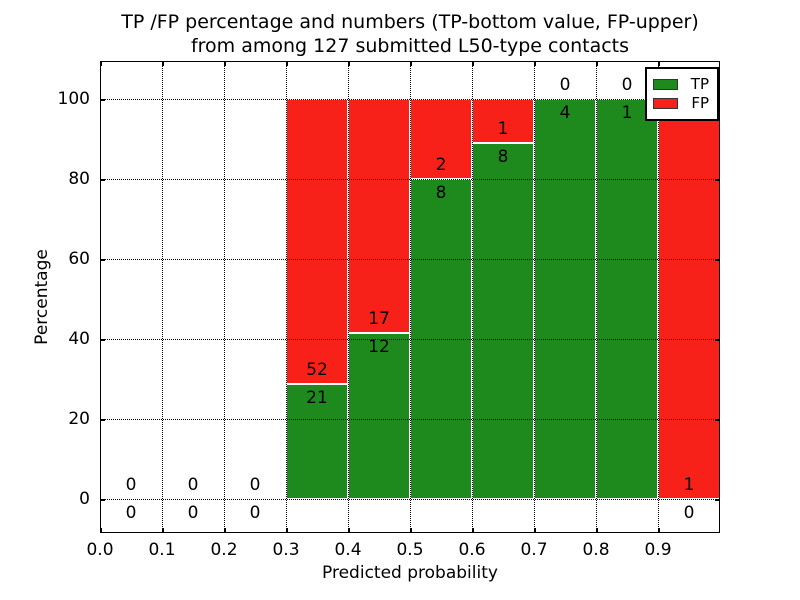 The height and width of the screenshot is (600, 800). I want to click on x-tick-label: 0.7, so click(534, 550).